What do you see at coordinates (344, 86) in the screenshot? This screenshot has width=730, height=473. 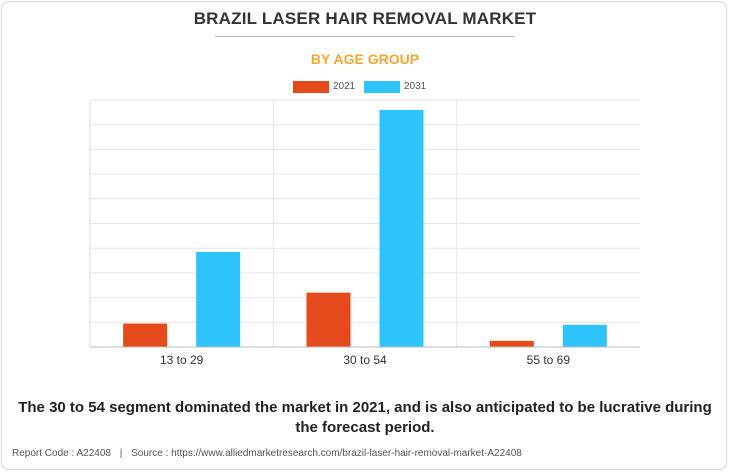 I see `legend-label-2021: 2021` at bounding box center [344, 86].